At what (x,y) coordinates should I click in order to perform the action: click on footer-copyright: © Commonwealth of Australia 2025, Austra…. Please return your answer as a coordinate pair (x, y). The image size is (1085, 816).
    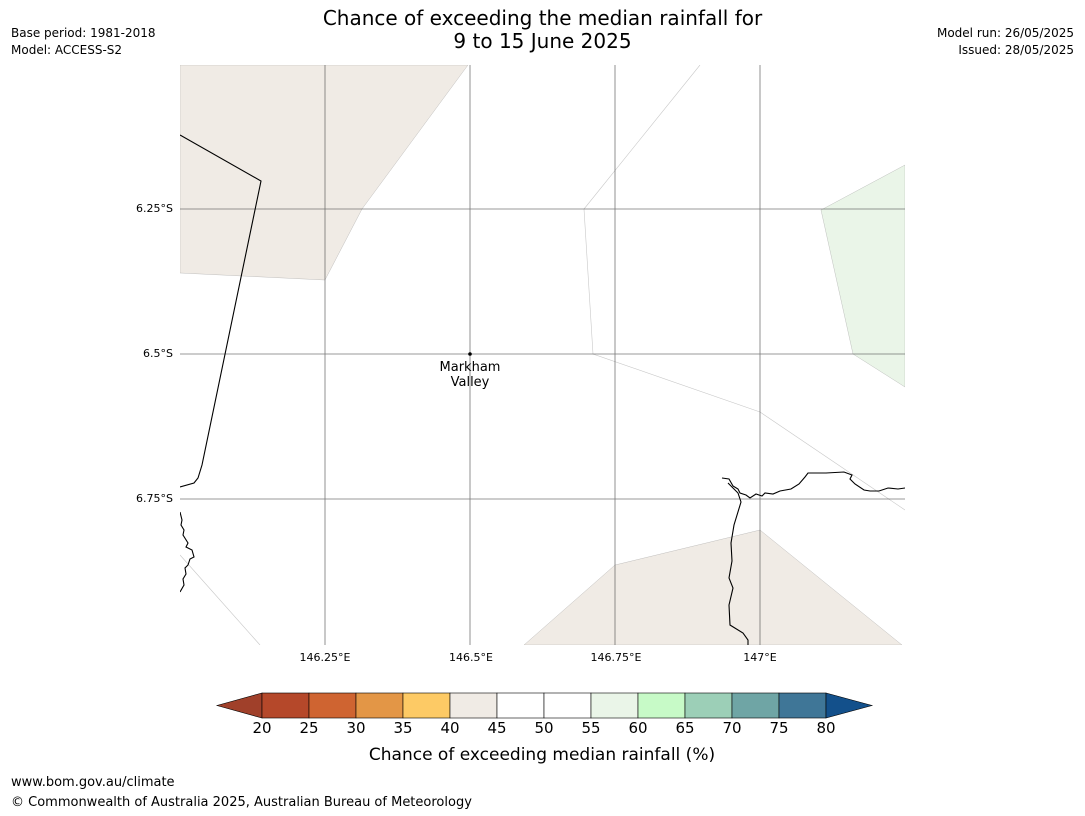
    Looking at the image, I should click on (241, 802).